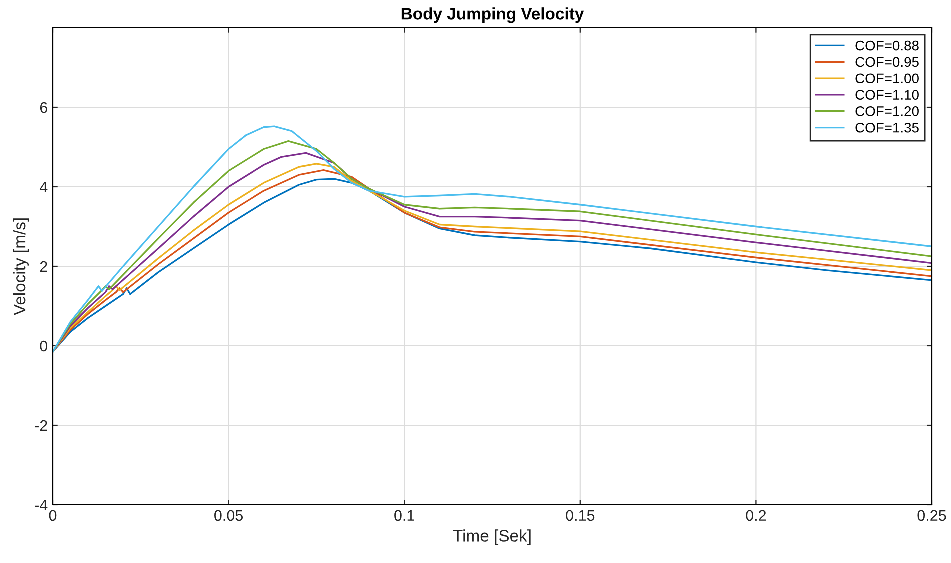  Describe the element at coordinates (887, 127) in the screenshot. I see `legend-label: COF=1.35` at that location.